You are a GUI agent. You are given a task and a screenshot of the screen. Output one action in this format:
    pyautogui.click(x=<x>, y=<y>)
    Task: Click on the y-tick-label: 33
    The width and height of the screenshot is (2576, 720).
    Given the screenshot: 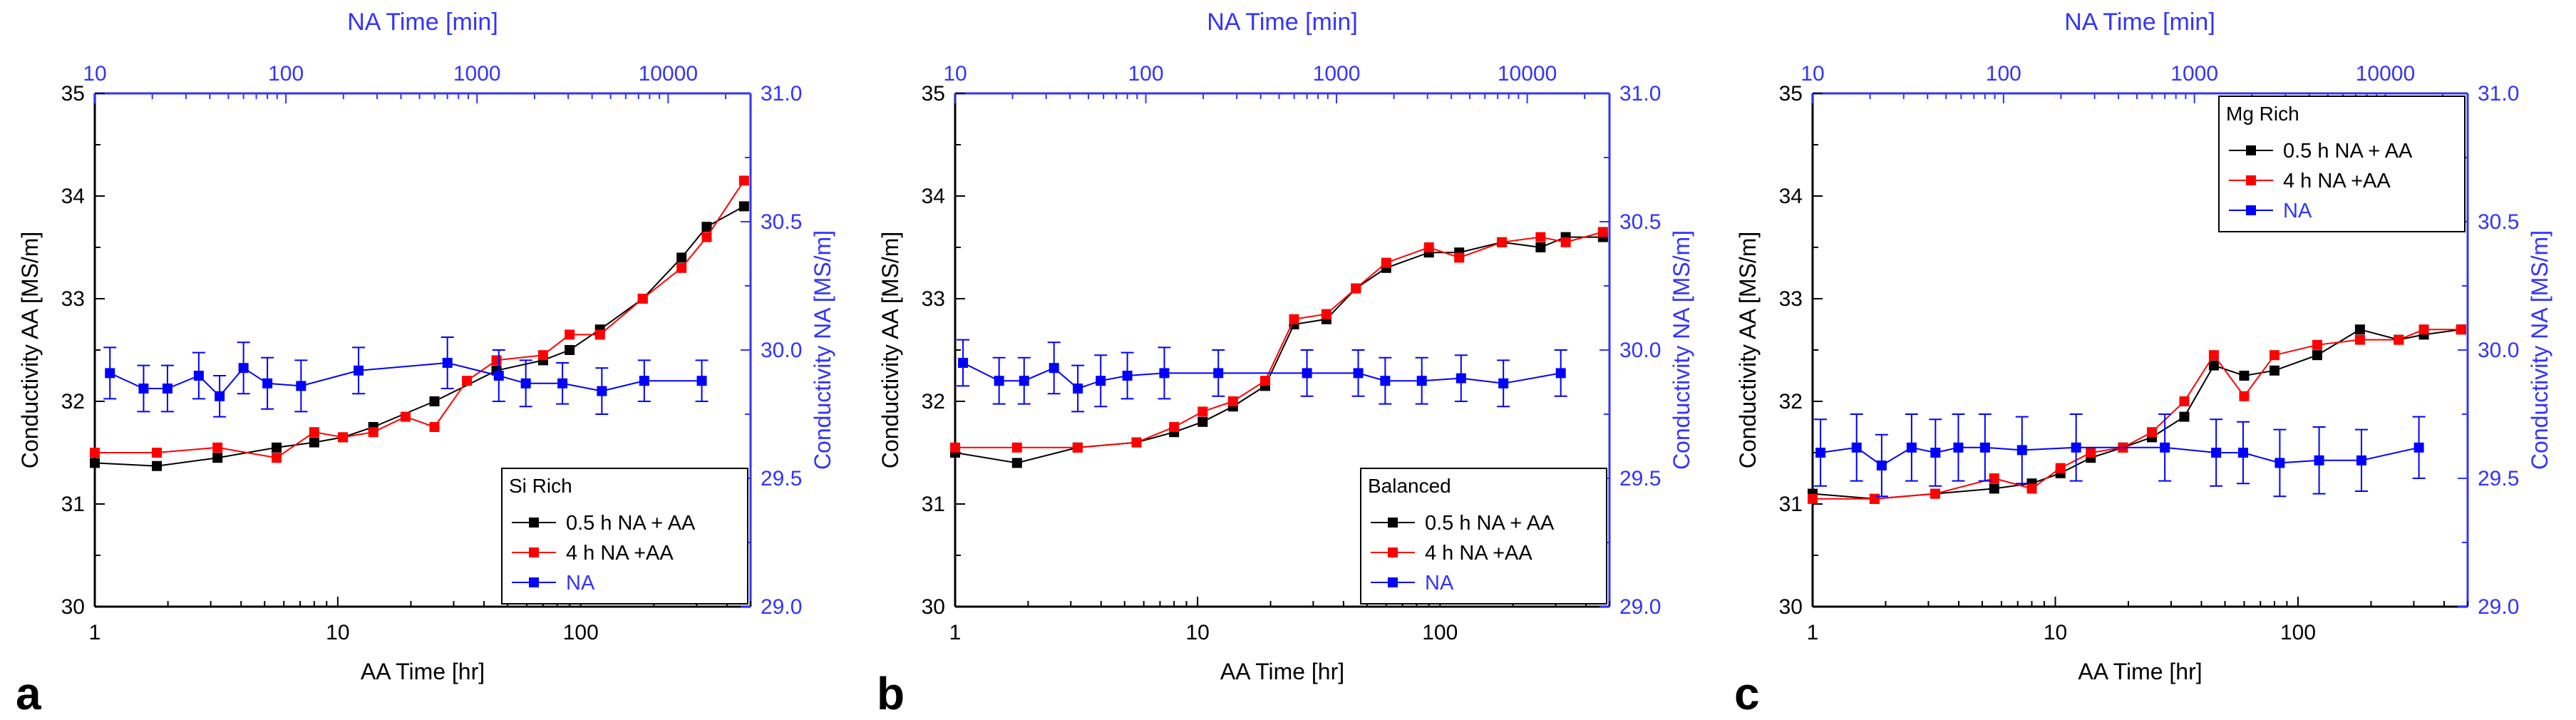 What is the action you would take?
    pyautogui.click(x=933, y=299)
    